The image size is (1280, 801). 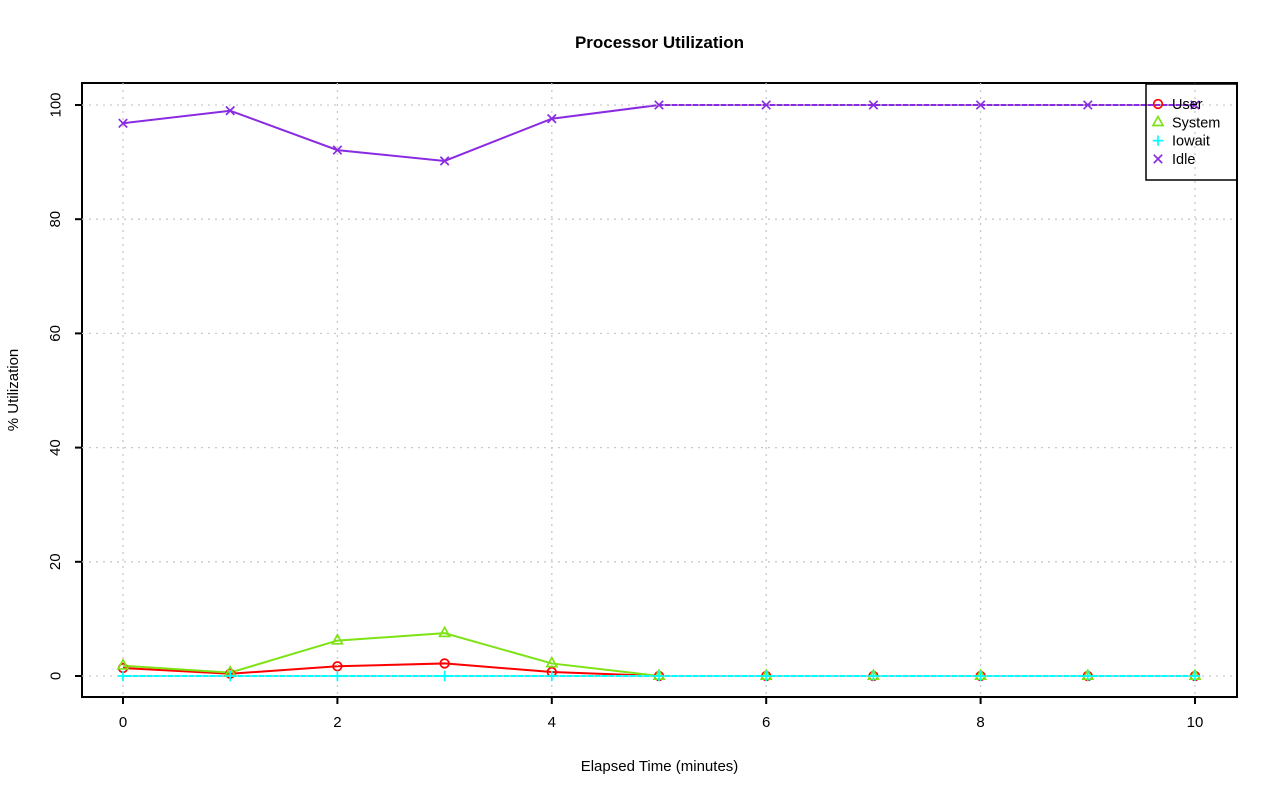 I want to click on legend-item-user, so click(x=1158, y=104).